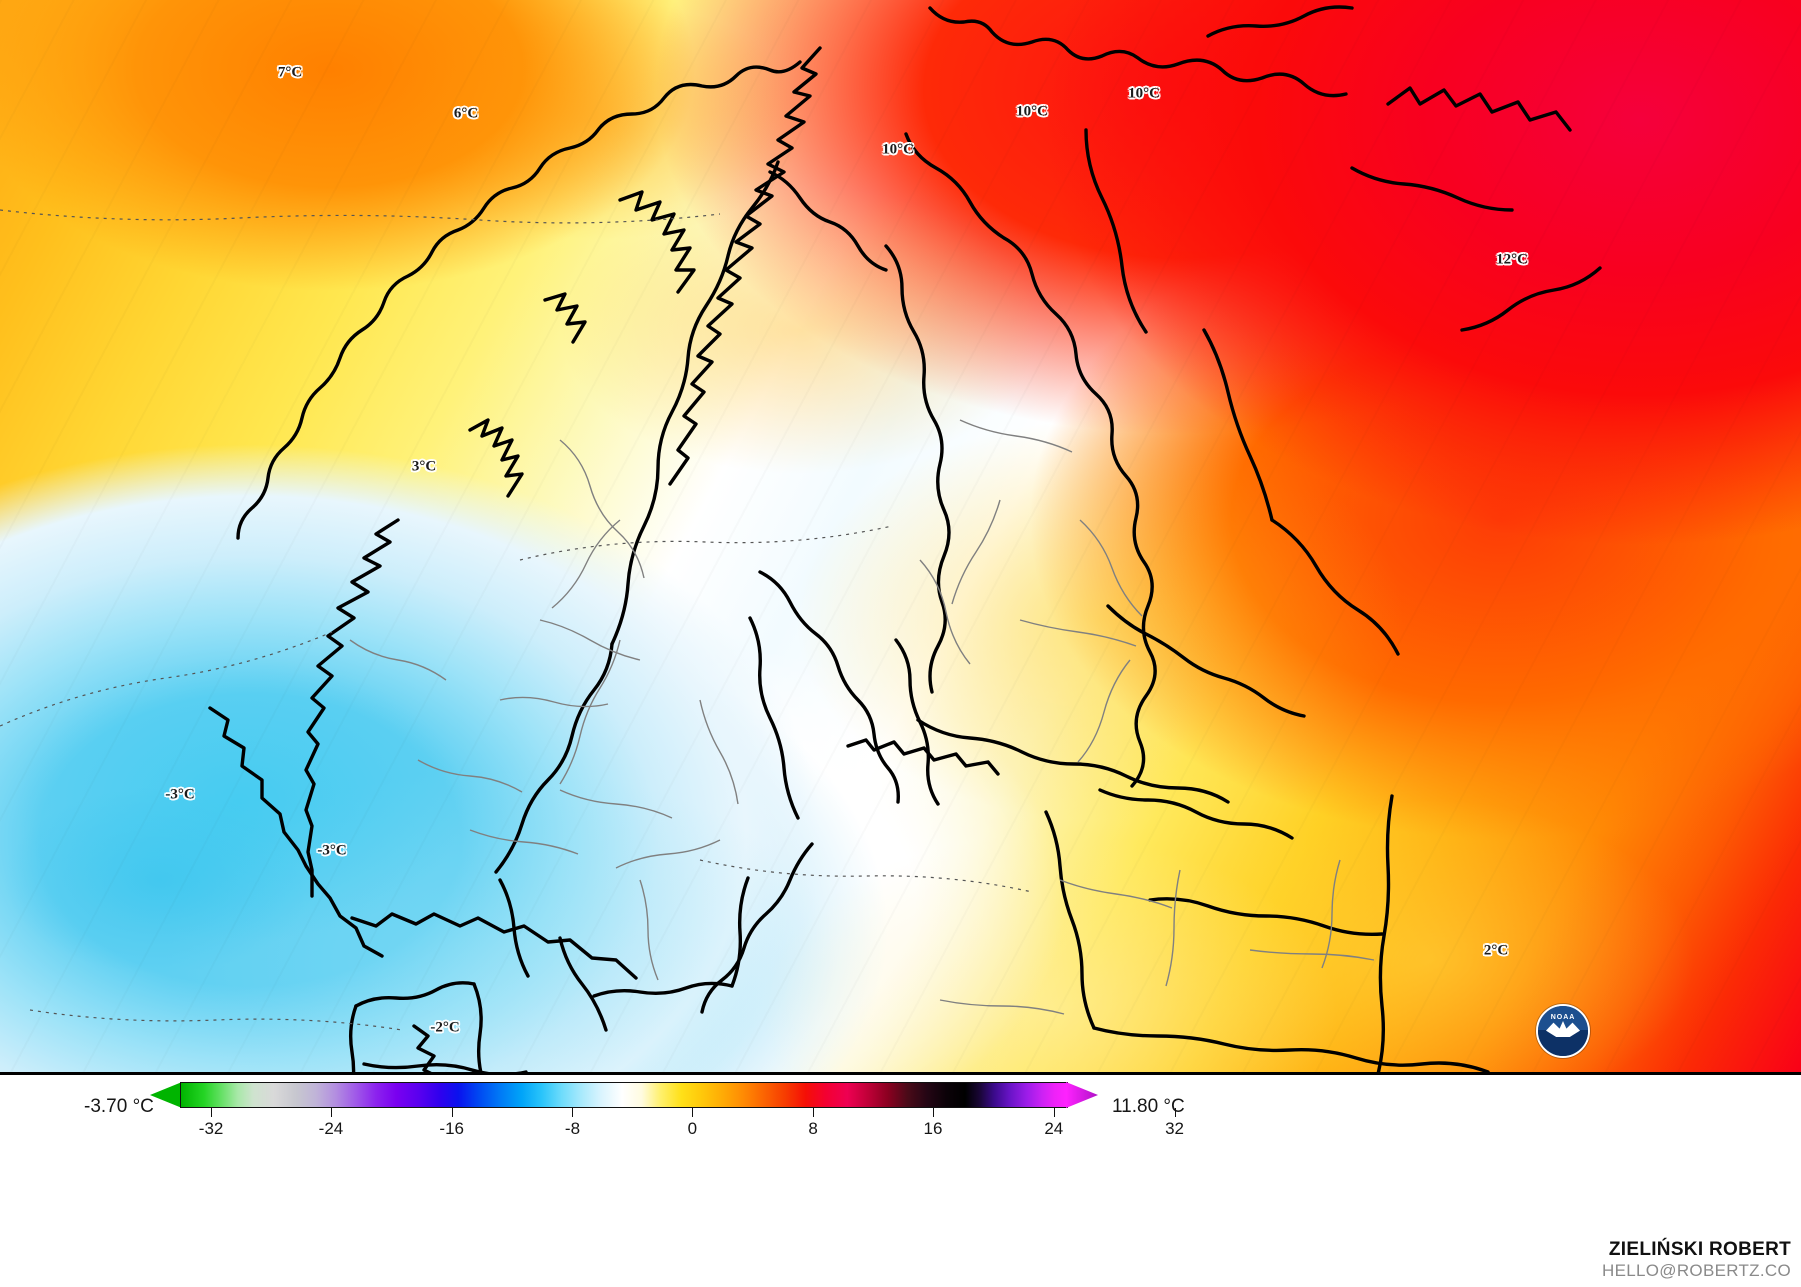  Describe the element at coordinates (1696, 1271) in the screenshot. I see `attribution-email: HELLO@ROBERTZ.CO` at that location.